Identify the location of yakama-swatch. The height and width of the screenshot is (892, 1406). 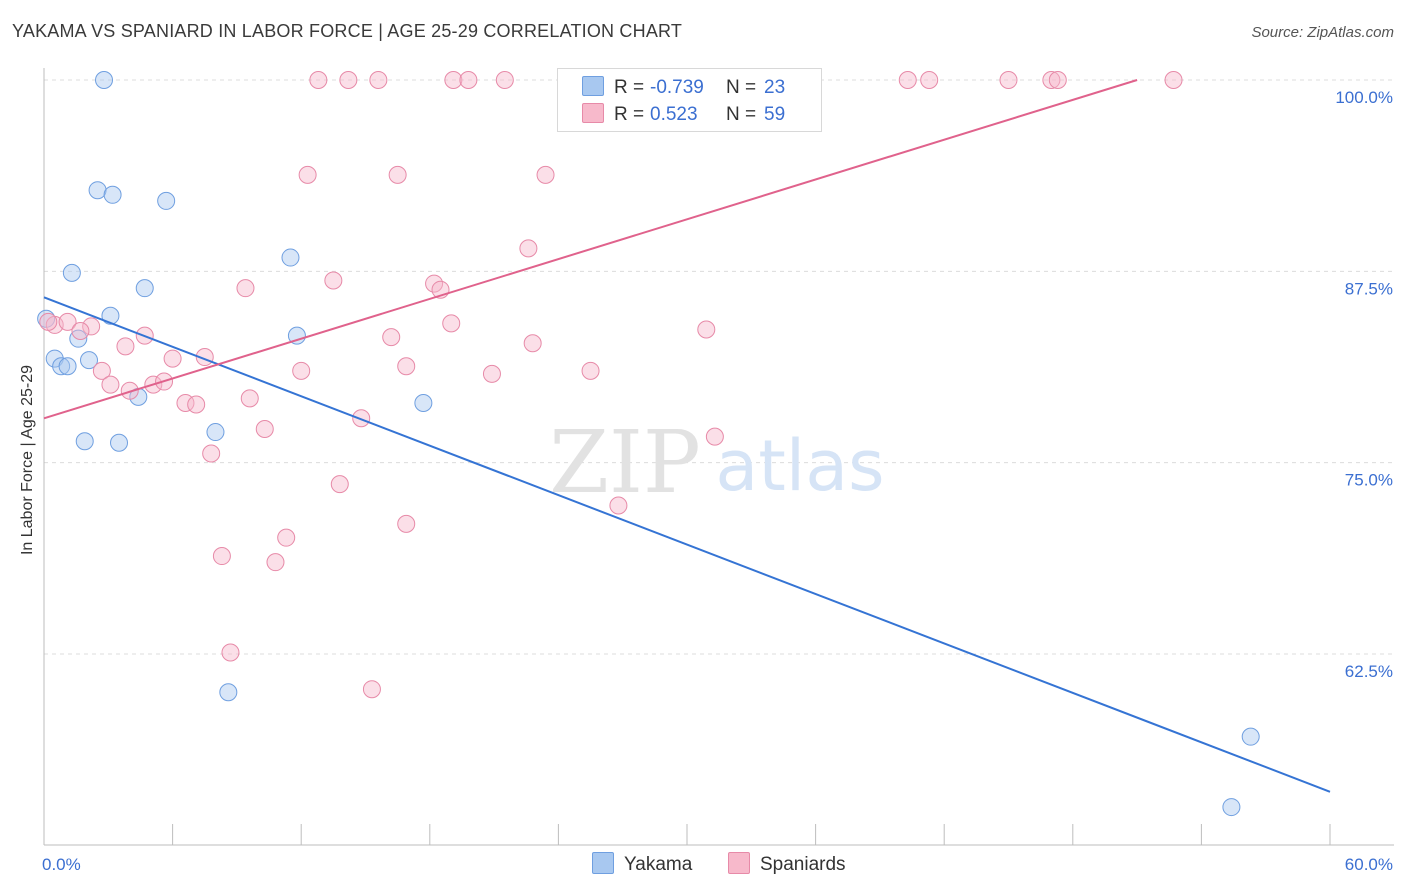
(593, 86).